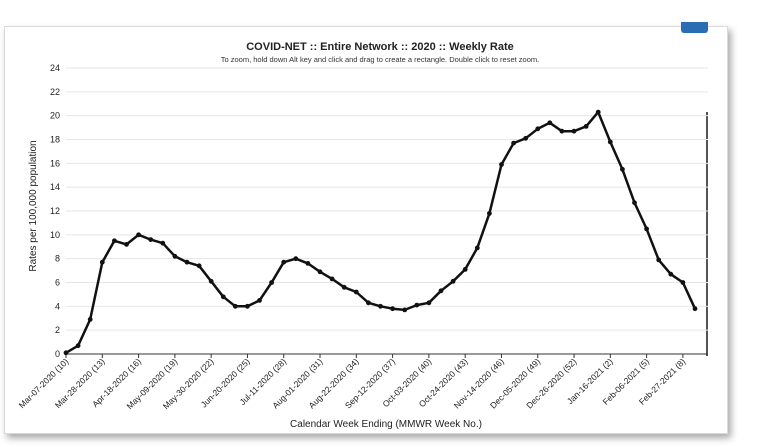 The width and height of the screenshot is (757, 447). What do you see at coordinates (55, 235) in the screenshot?
I see `y-tick-label: 10` at bounding box center [55, 235].